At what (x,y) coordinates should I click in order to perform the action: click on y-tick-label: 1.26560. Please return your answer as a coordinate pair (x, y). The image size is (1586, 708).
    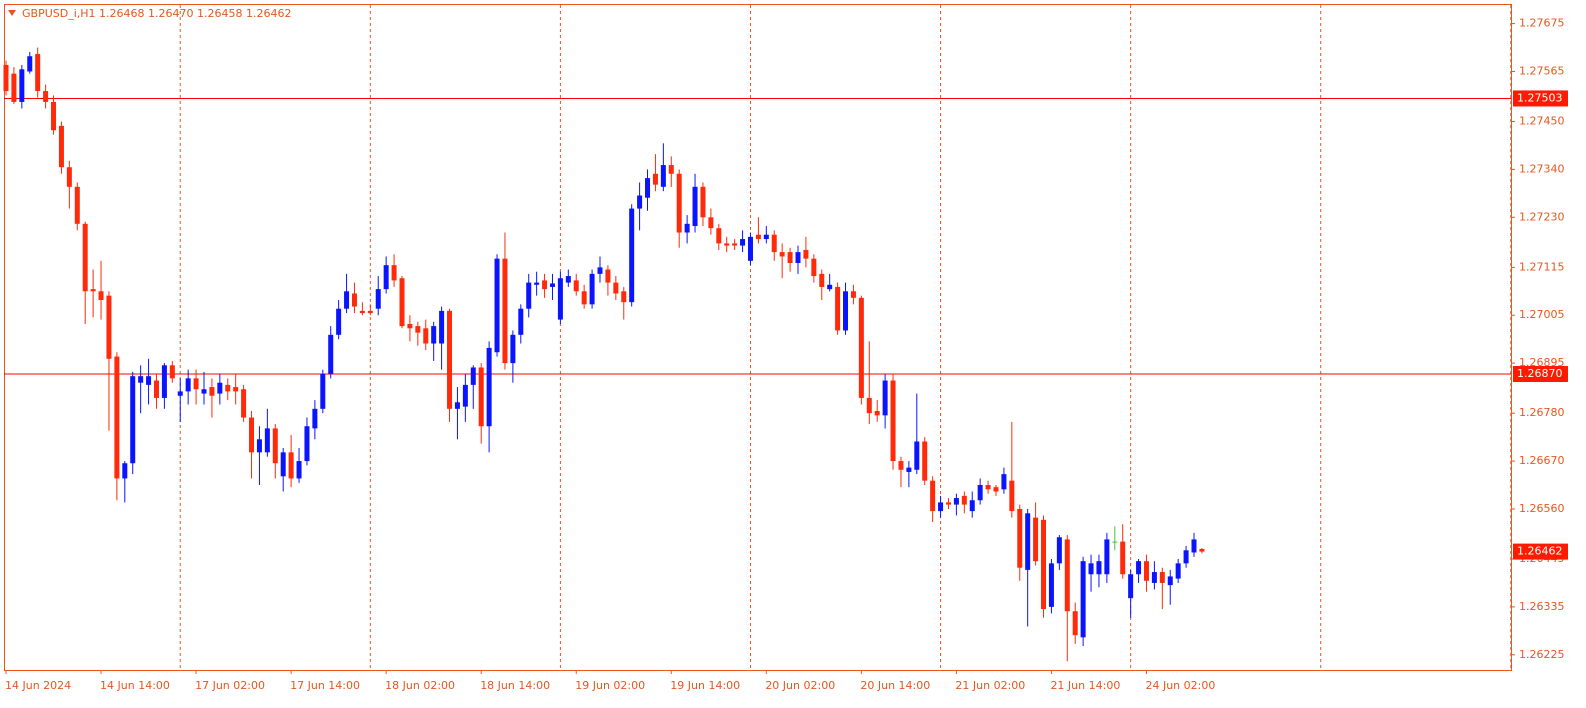
    Looking at the image, I should click on (1542, 508).